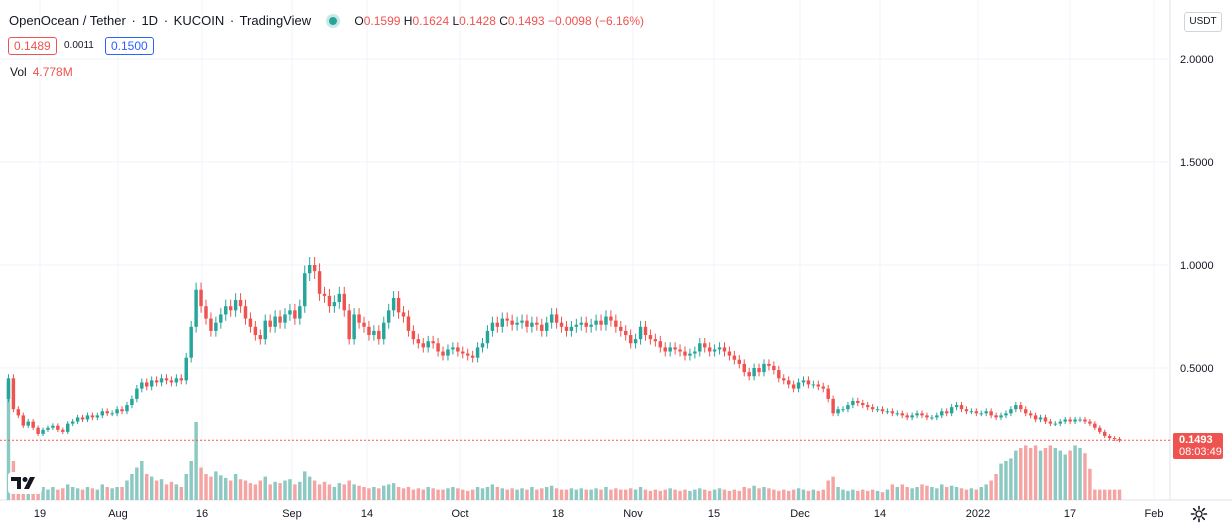  I want to click on x-axis-ticks: 19 Aug 16 Sep 14 Oct 18 Nov 15 Dec 14 2022 17 Feb, so click(599, 514).